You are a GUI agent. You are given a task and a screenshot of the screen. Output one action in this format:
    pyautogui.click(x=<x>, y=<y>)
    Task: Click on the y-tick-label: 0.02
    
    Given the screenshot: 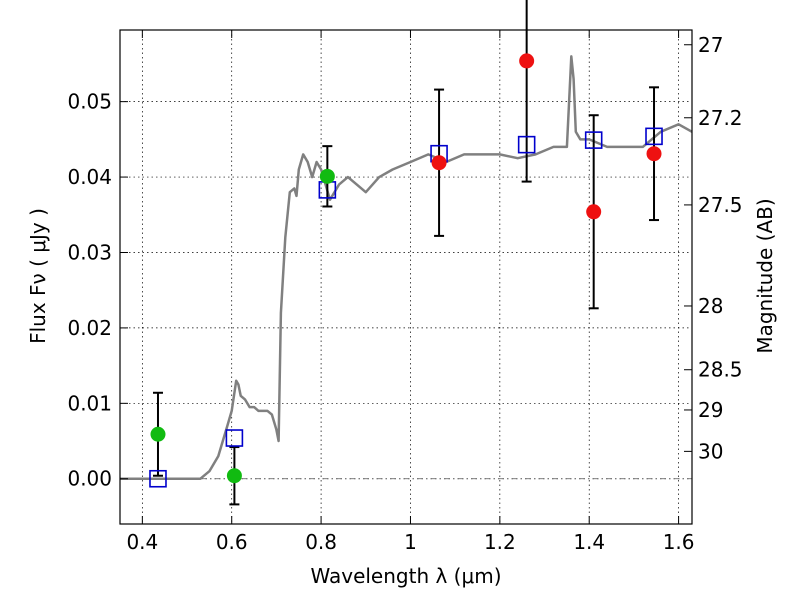 What is the action you would take?
    pyautogui.click(x=89, y=328)
    